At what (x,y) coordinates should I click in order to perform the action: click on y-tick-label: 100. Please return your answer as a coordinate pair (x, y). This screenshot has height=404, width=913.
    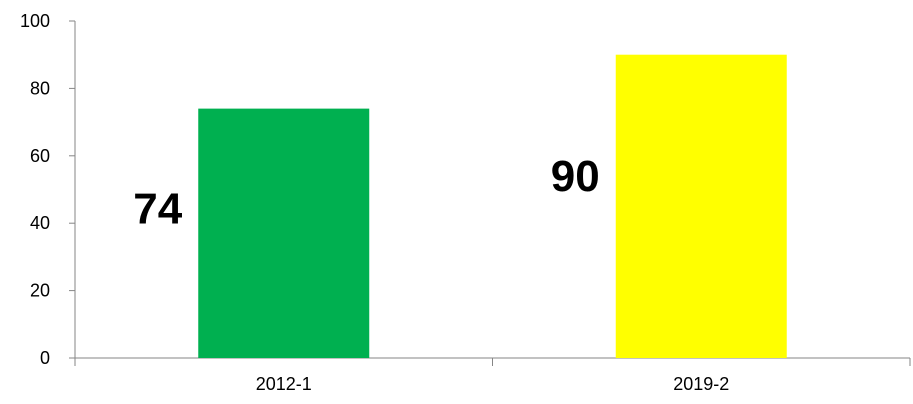
    Looking at the image, I should click on (35, 21).